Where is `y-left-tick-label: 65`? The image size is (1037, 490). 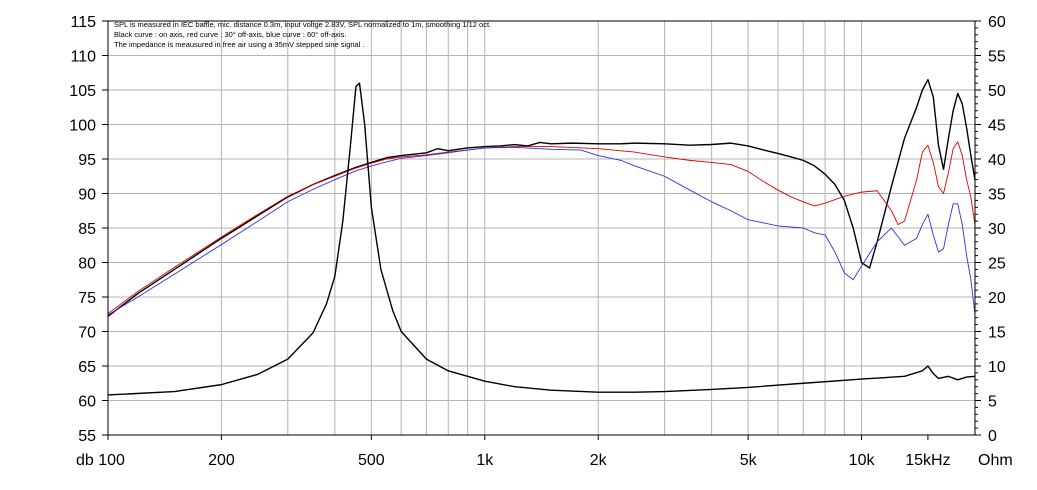
y-left-tick-label: 65 is located at coordinates (87, 367).